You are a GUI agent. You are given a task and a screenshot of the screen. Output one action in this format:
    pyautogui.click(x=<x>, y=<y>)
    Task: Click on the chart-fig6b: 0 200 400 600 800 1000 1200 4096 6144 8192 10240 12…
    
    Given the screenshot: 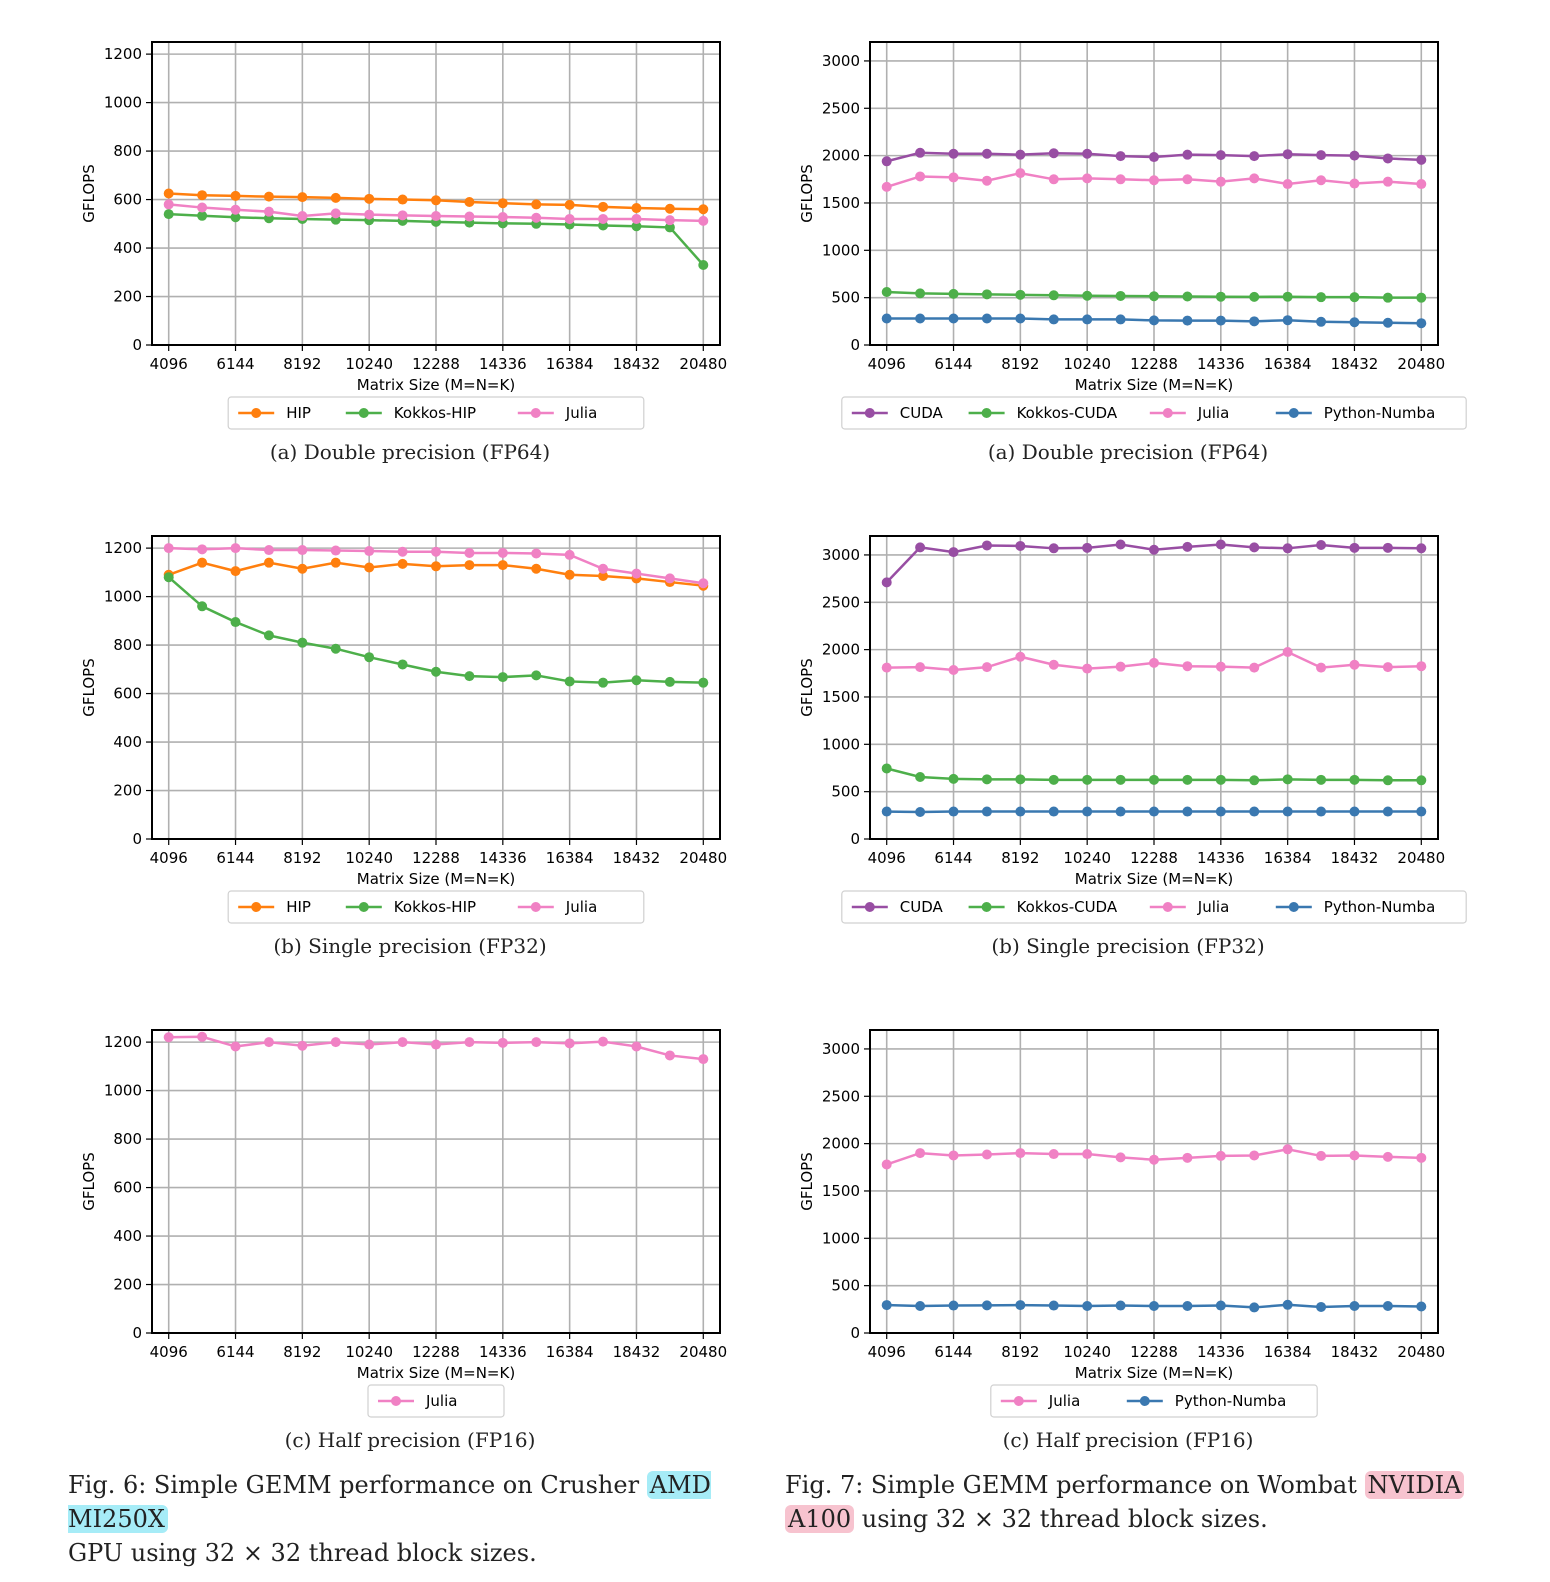 What is the action you would take?
    pyautogui.click(x=410, y=759)
    